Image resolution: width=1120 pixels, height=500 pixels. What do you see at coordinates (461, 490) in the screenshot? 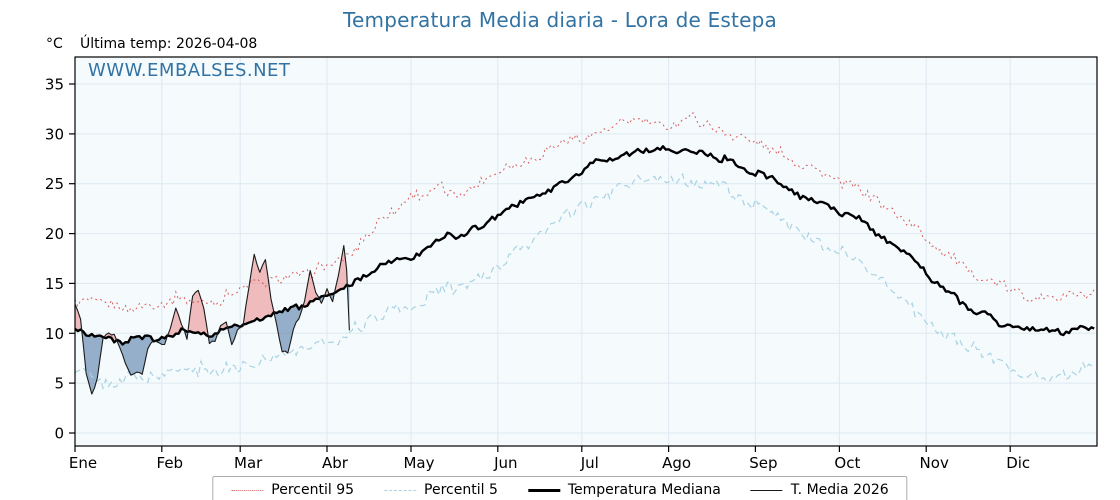
I see `legend-label-percentil-5: Percentil 5` at bounding box center [461, 490].